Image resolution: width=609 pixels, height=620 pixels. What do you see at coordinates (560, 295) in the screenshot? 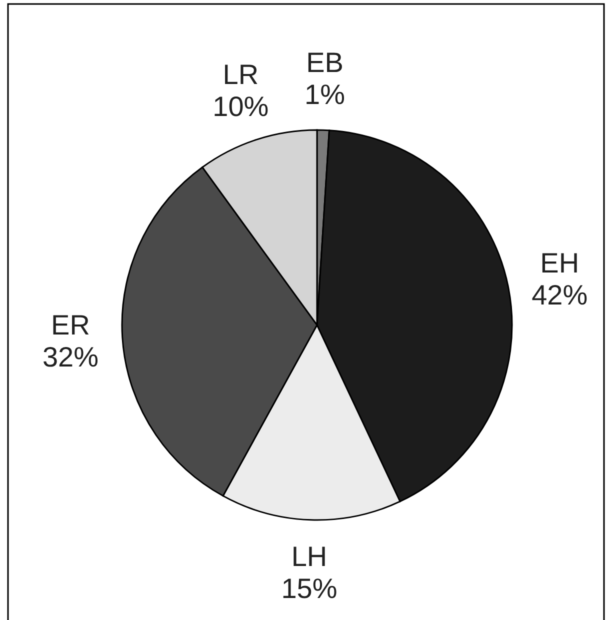
I see `data-label: 42%` at bounding box center [560, 295].